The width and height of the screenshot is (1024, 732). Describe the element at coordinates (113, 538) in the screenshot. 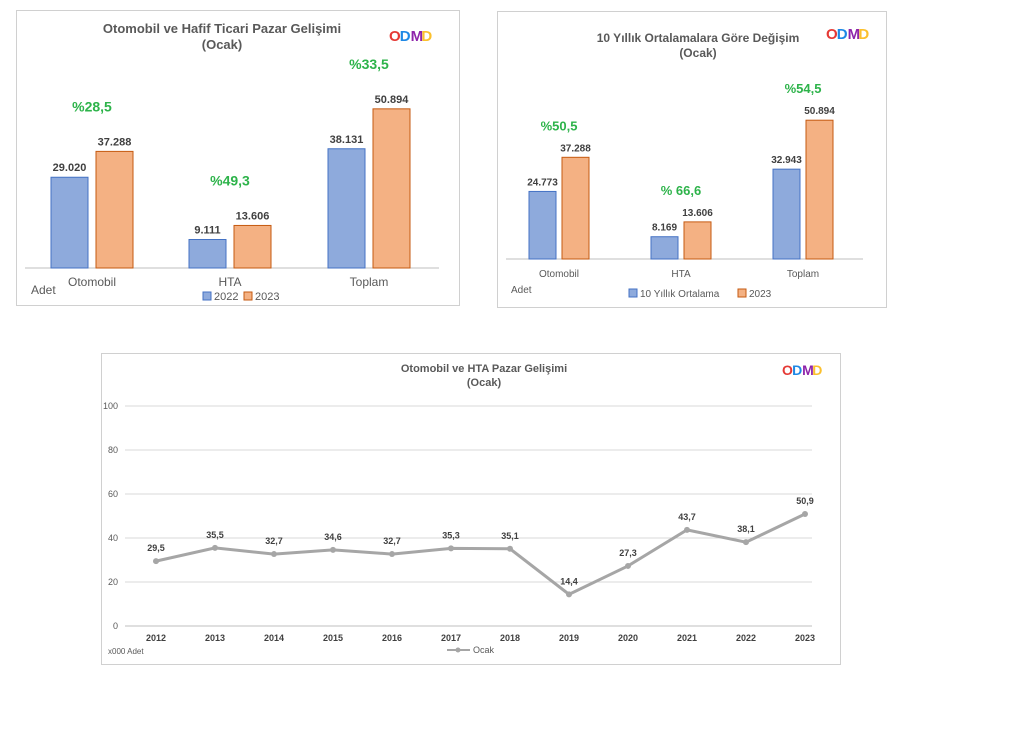

I see `y-tick-label: 40` at that location.